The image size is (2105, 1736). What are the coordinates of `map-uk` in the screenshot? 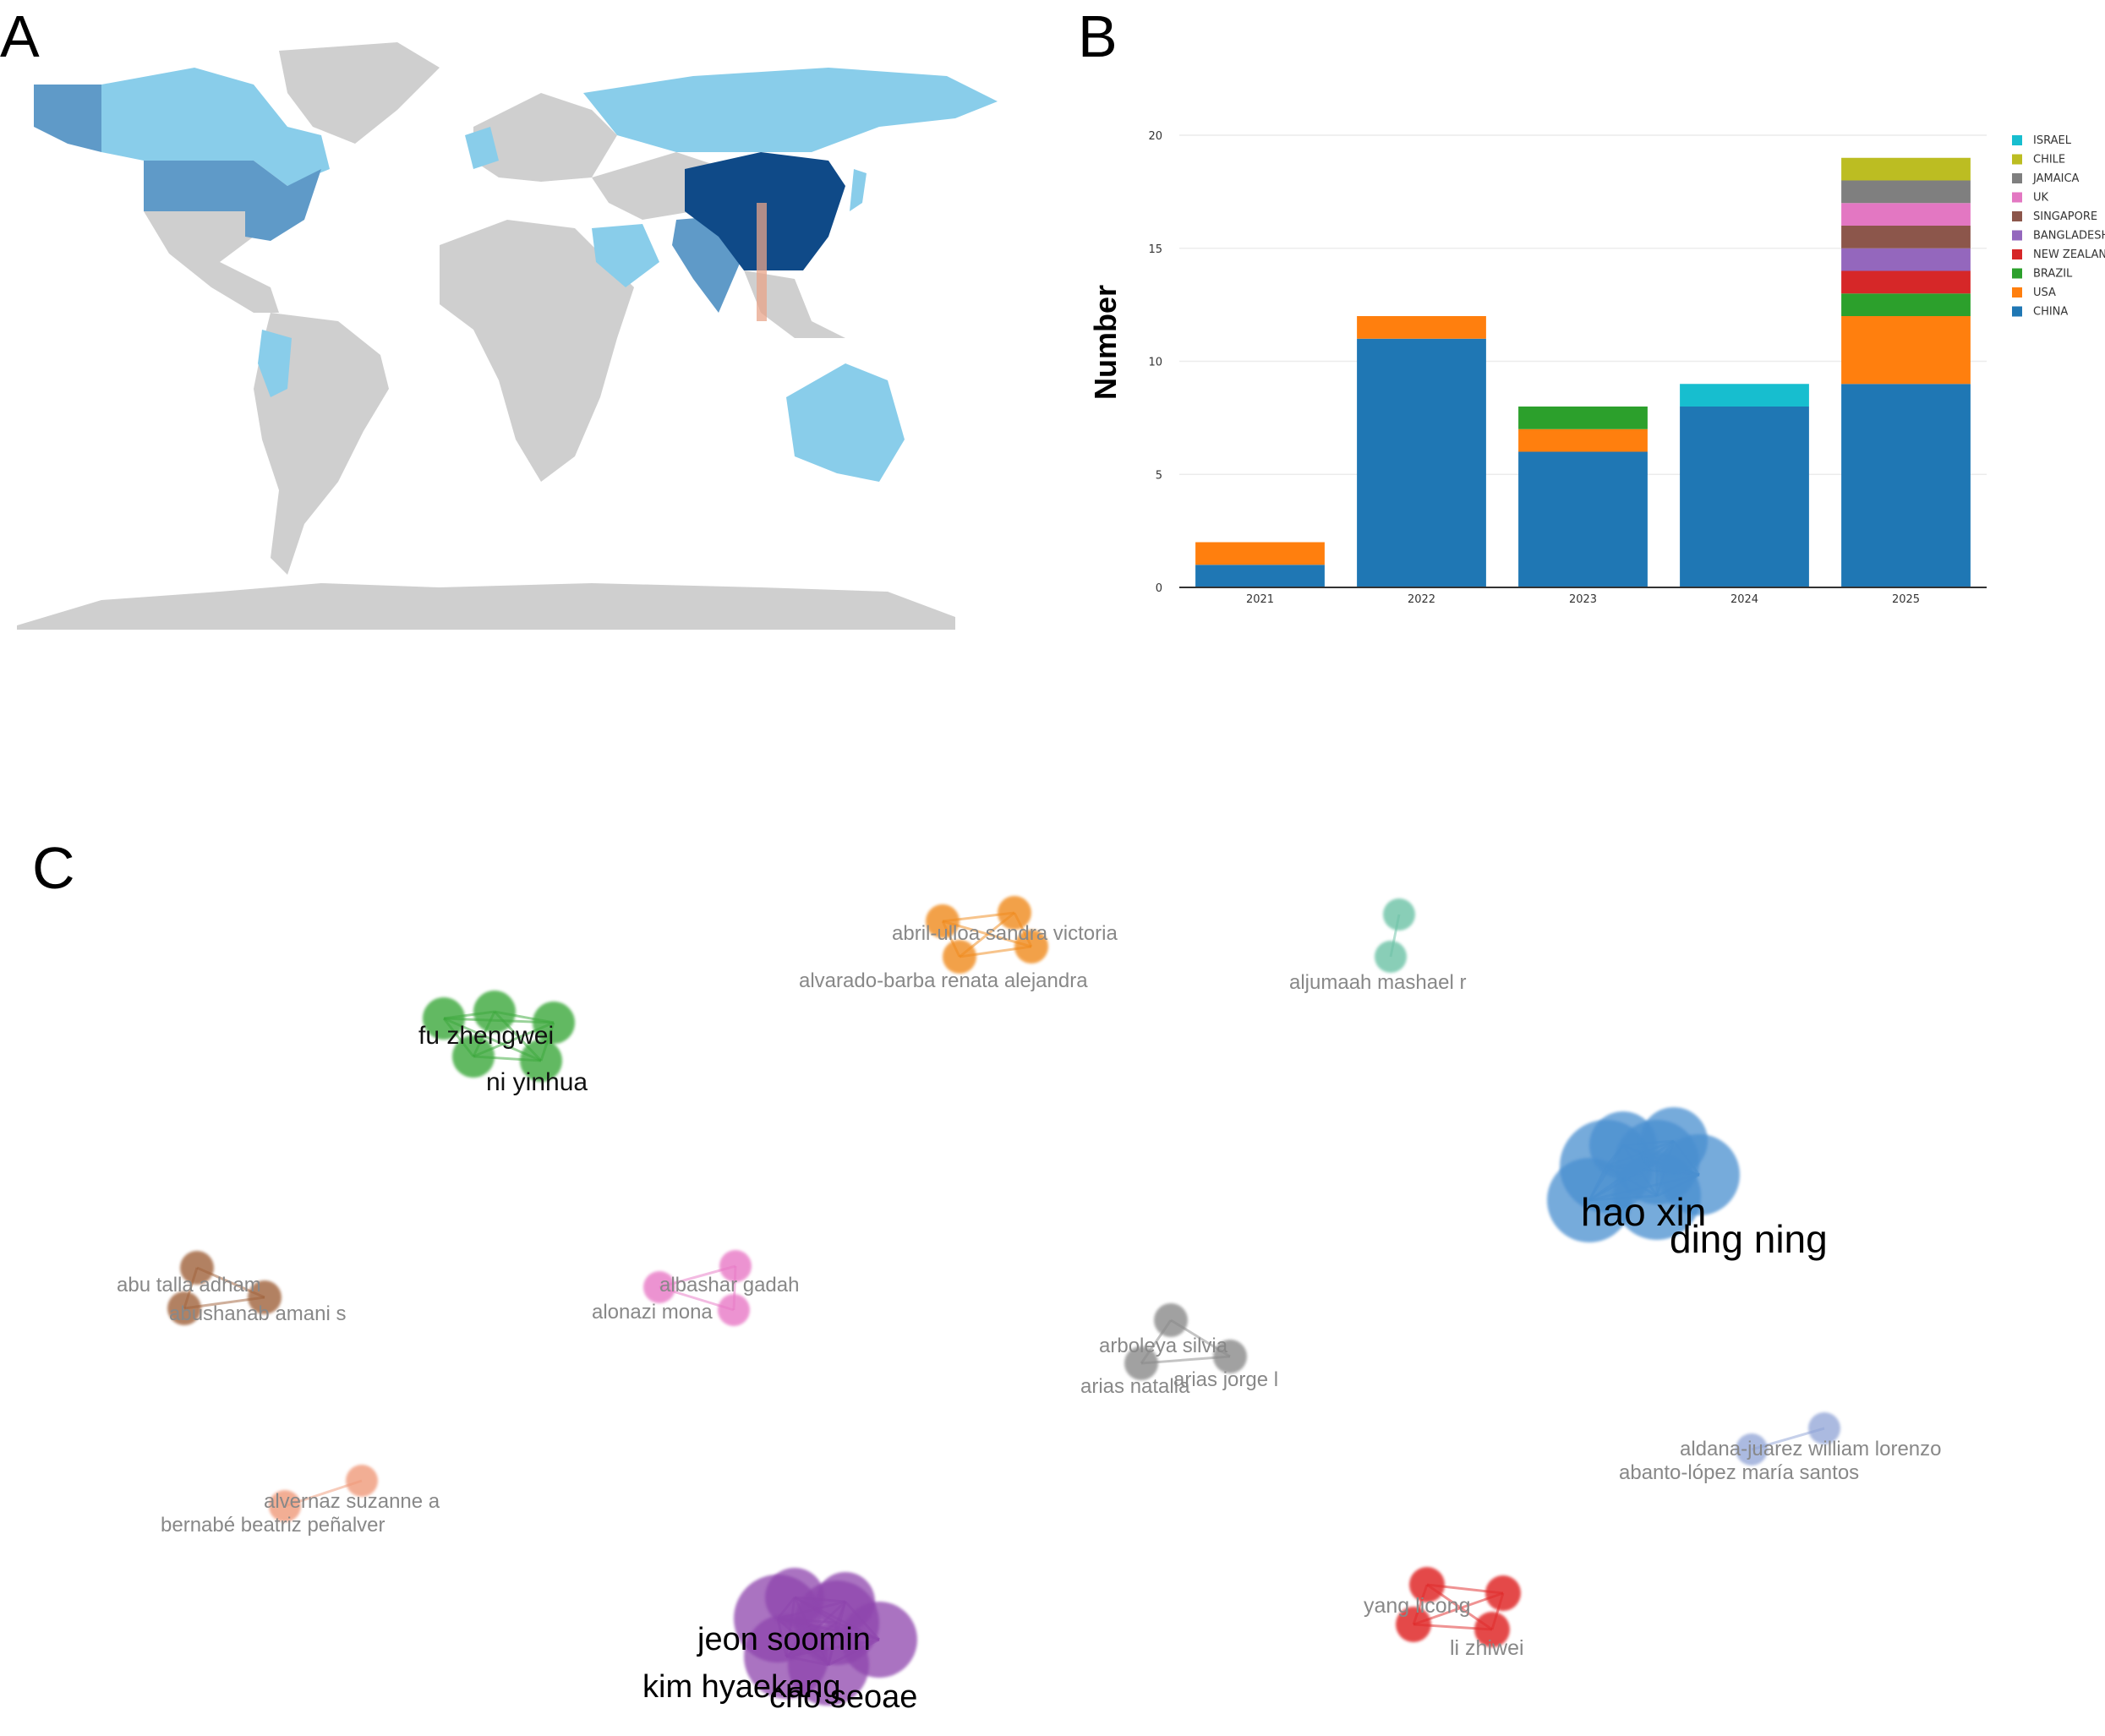 It's located at (482, 148).